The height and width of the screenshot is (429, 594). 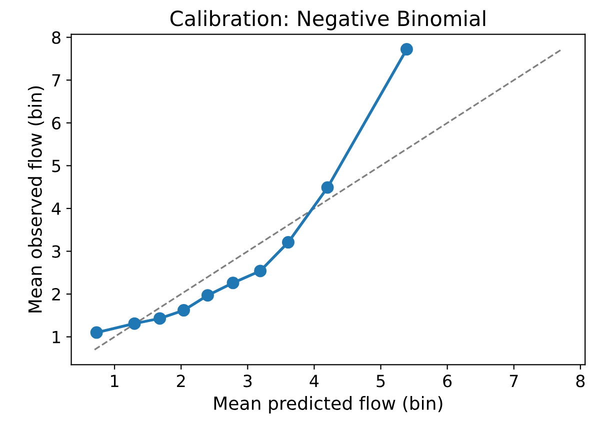 I want to click on x-tick-label: 5, so click(x=380, y=381).